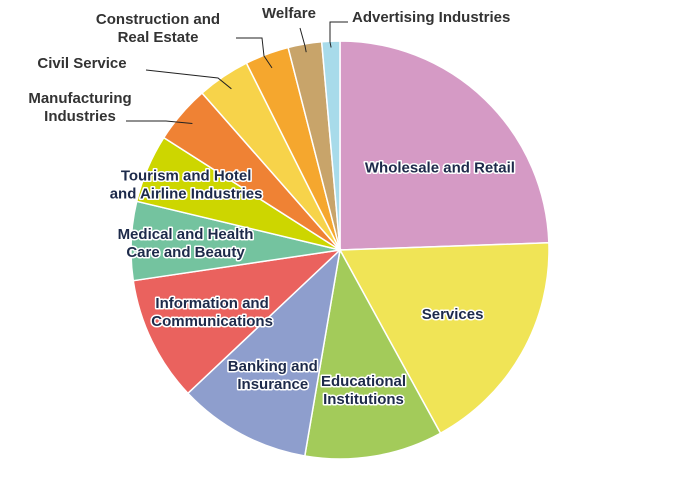 The image size is (680, 485). I want to click on label-construction-and-real-estate: Construction and Real Estate, so click(158, 28).